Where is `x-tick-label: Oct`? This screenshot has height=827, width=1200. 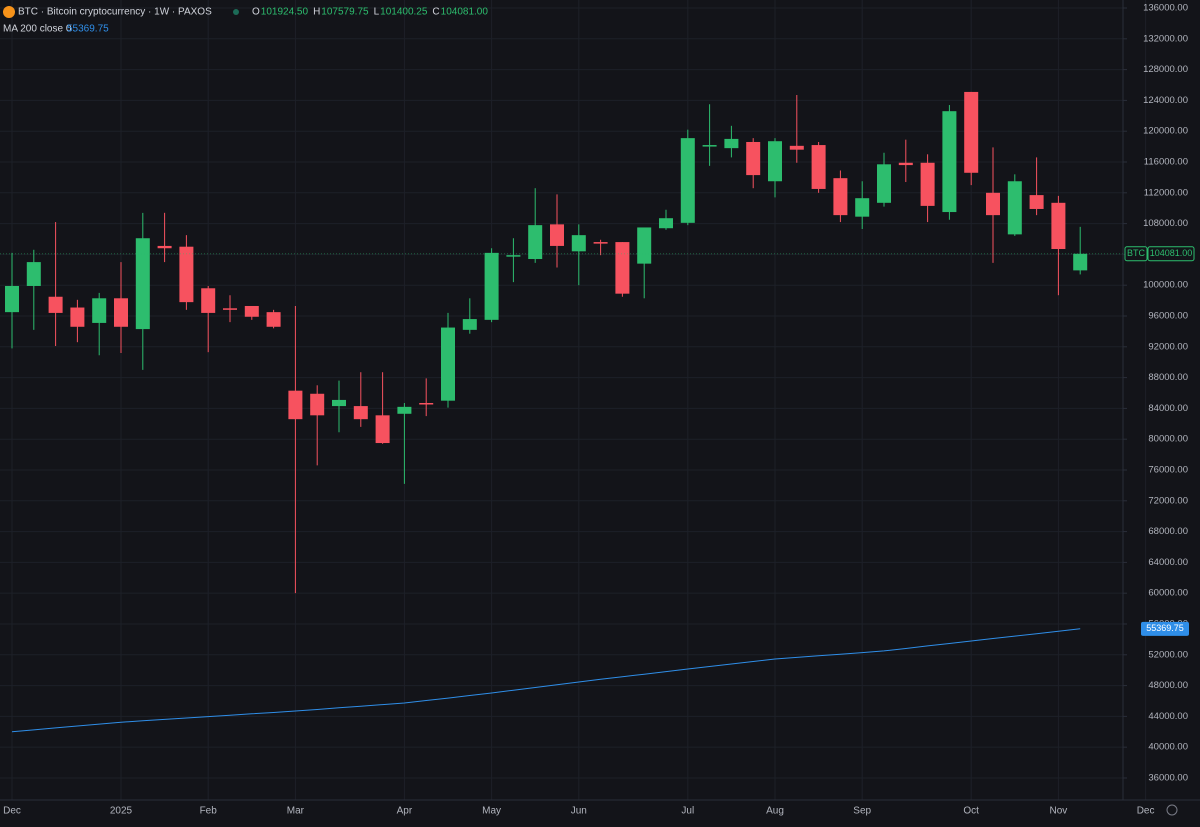 x-tick-label: Oct is located at coordinates (971, 811).